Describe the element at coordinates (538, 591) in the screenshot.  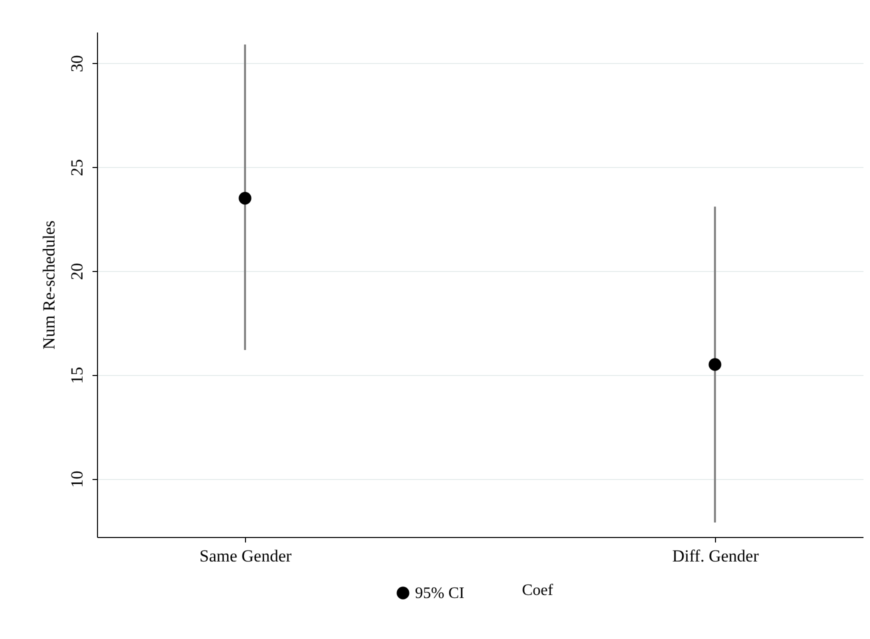
I see `text: Coef` at that location.